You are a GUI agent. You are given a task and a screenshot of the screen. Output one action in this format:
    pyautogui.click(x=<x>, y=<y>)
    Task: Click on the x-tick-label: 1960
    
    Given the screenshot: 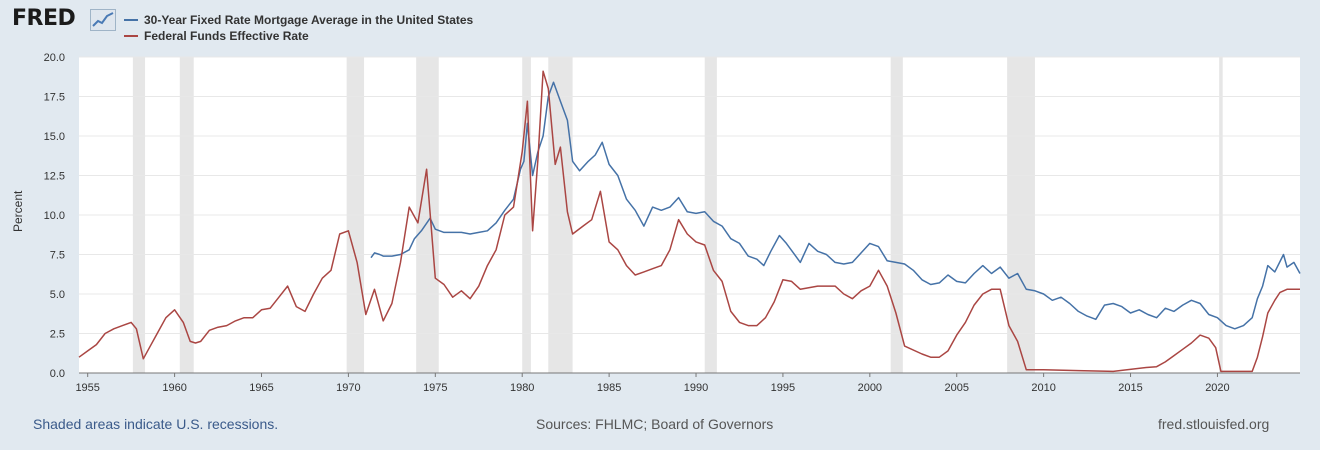 What is the action you would take?
    pyautogui.click(x=174, y=388)
    